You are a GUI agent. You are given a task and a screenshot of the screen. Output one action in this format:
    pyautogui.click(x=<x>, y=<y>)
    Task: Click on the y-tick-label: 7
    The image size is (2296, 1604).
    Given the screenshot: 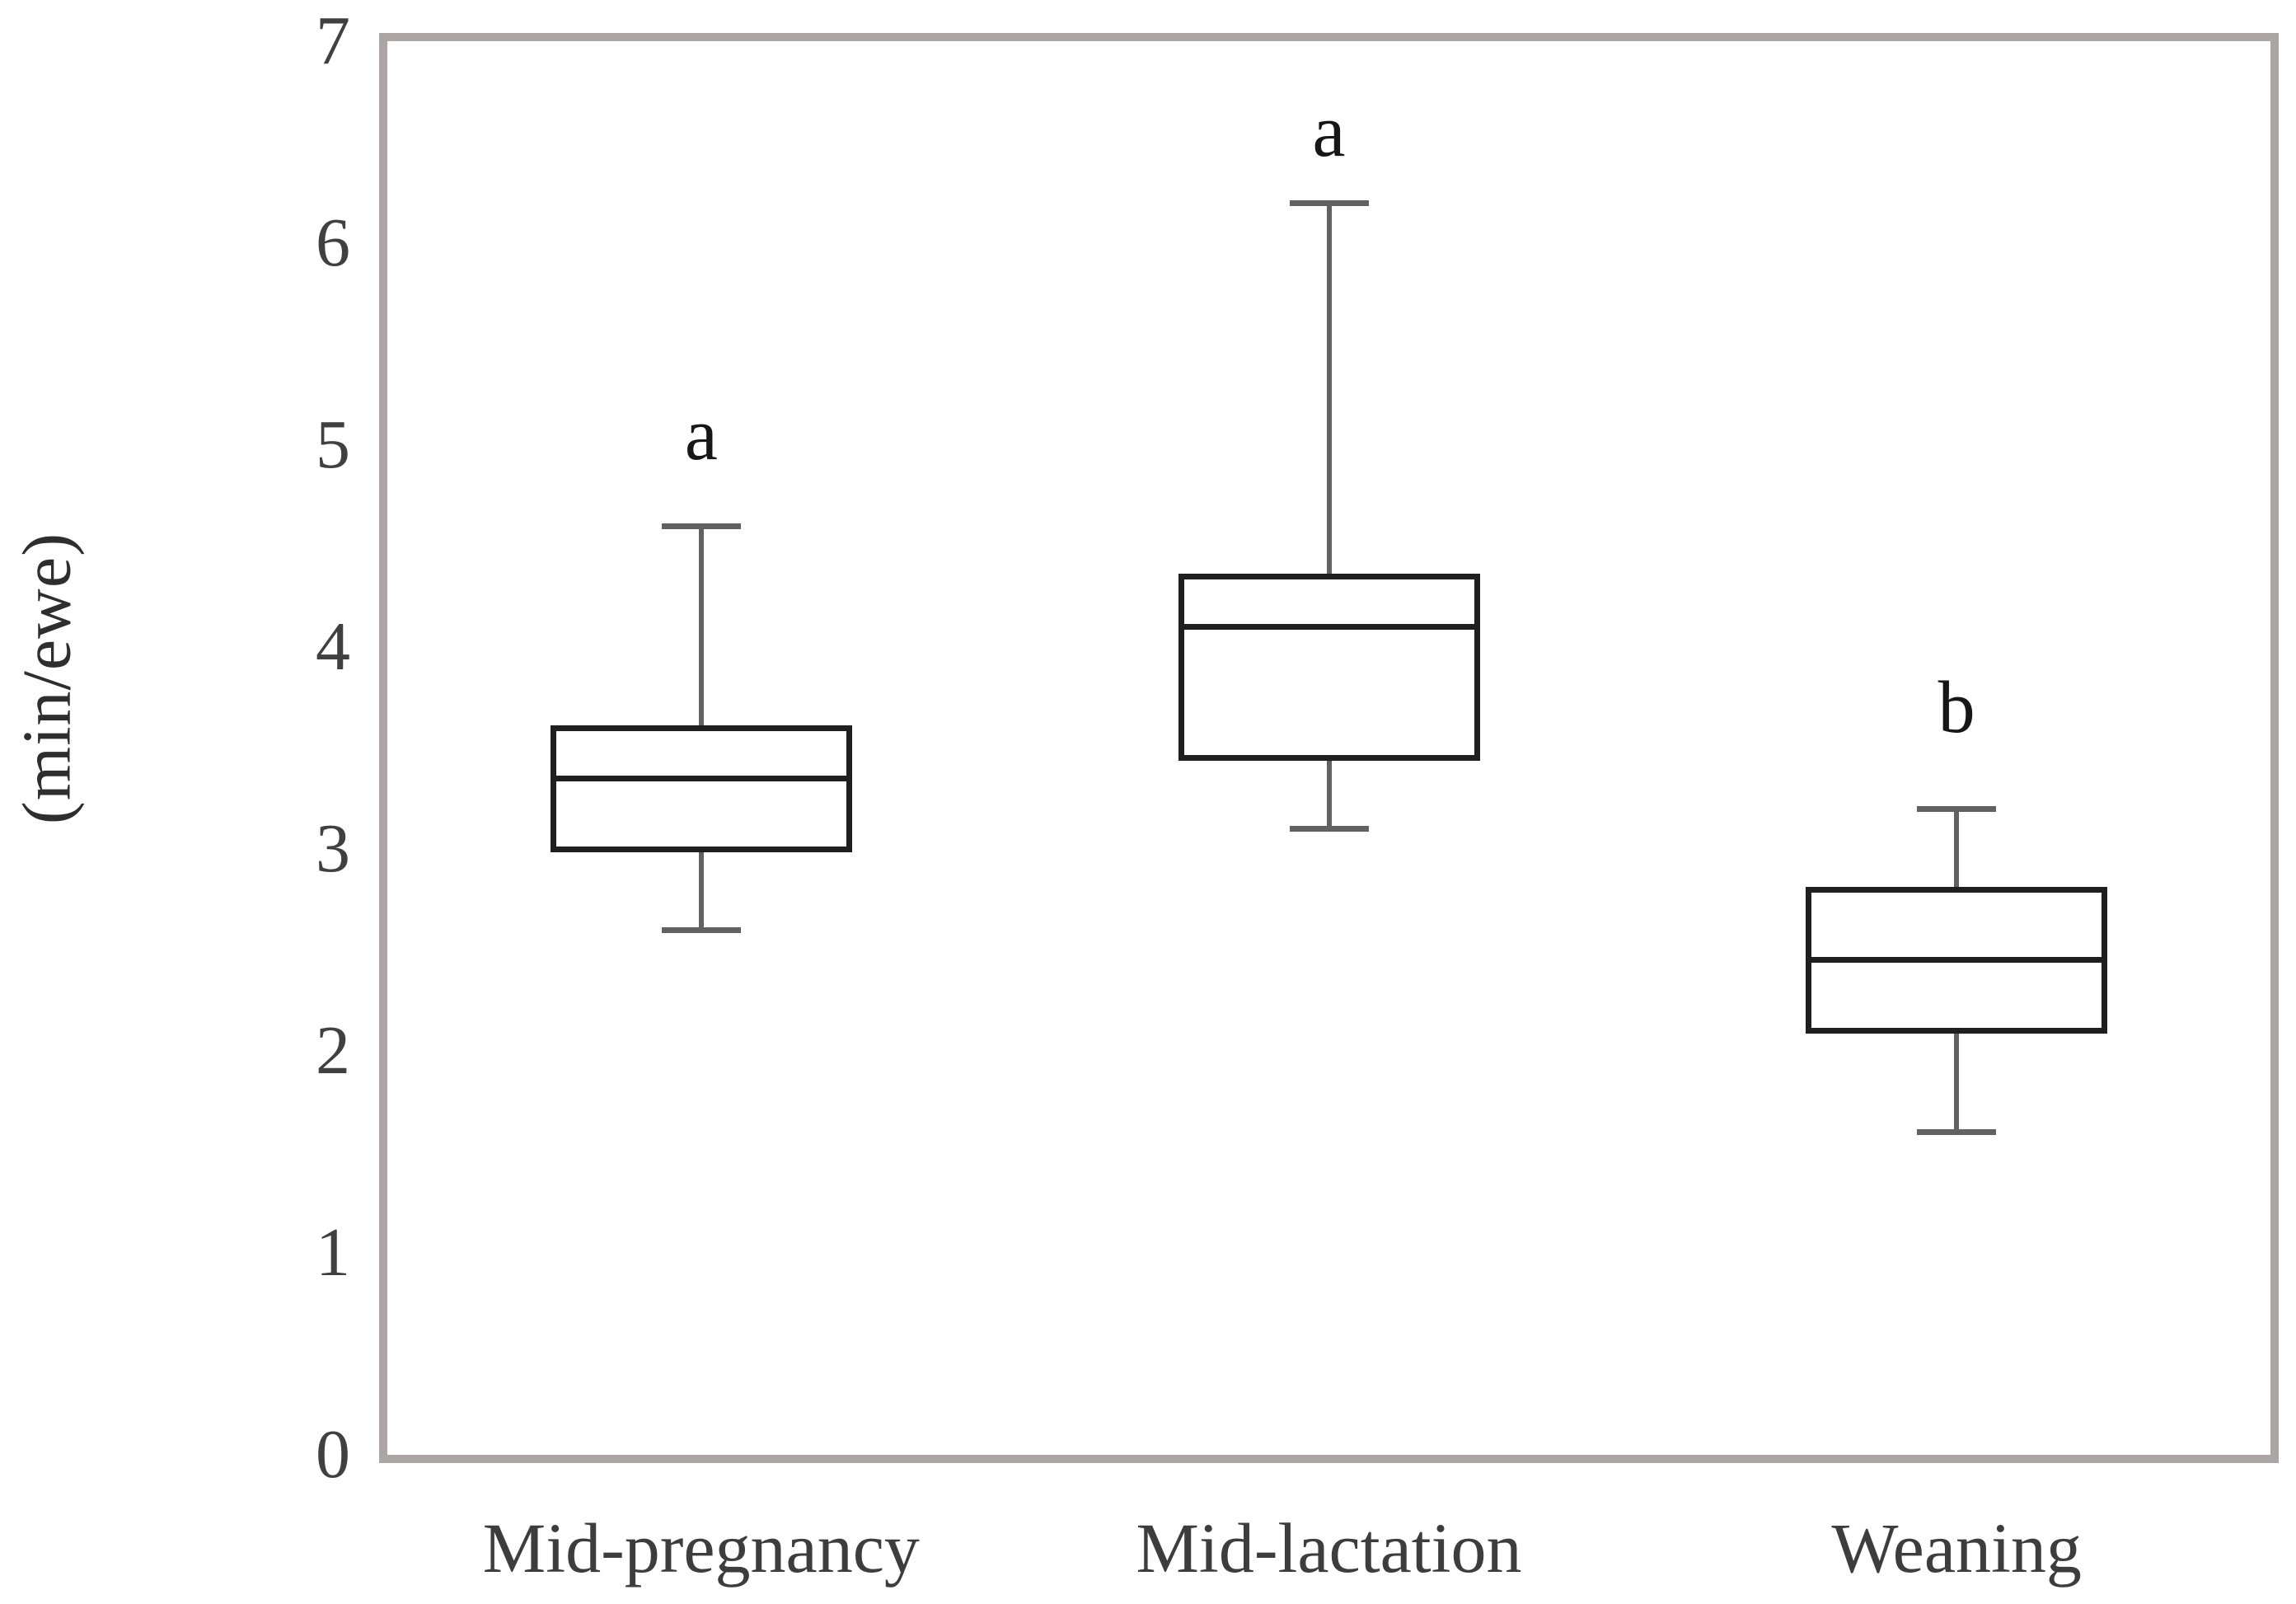 What is the action you would take?
    pyautogui.click(x=333, y=40)
    